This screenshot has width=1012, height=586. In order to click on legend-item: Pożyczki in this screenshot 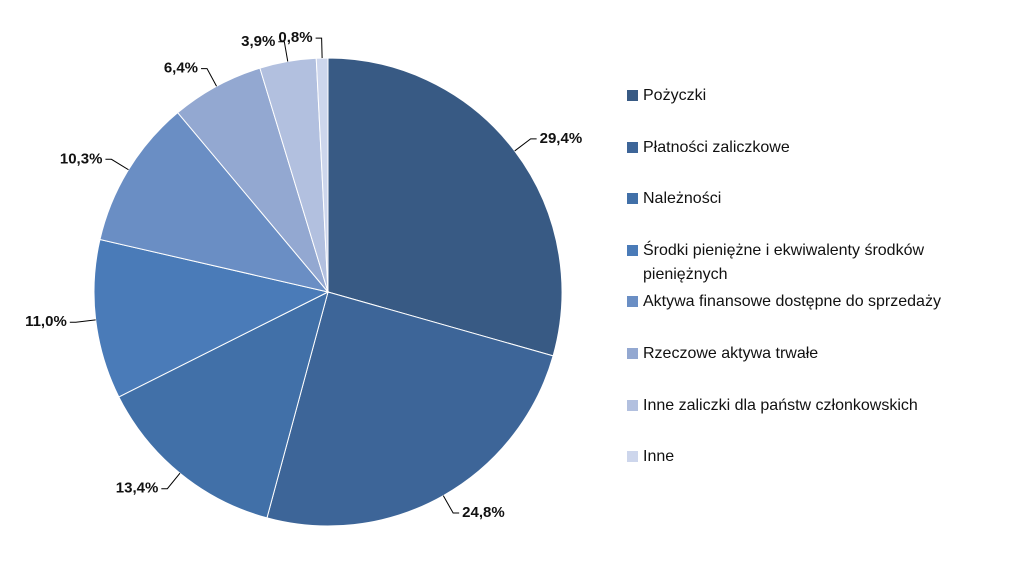, I will do `click(812, 96)`.